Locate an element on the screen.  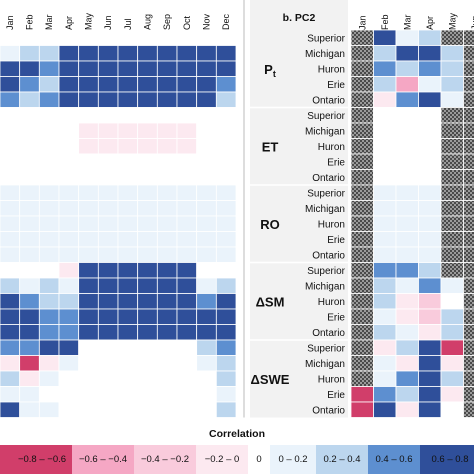
month-header: Jul is located at coordinates (128, 24).